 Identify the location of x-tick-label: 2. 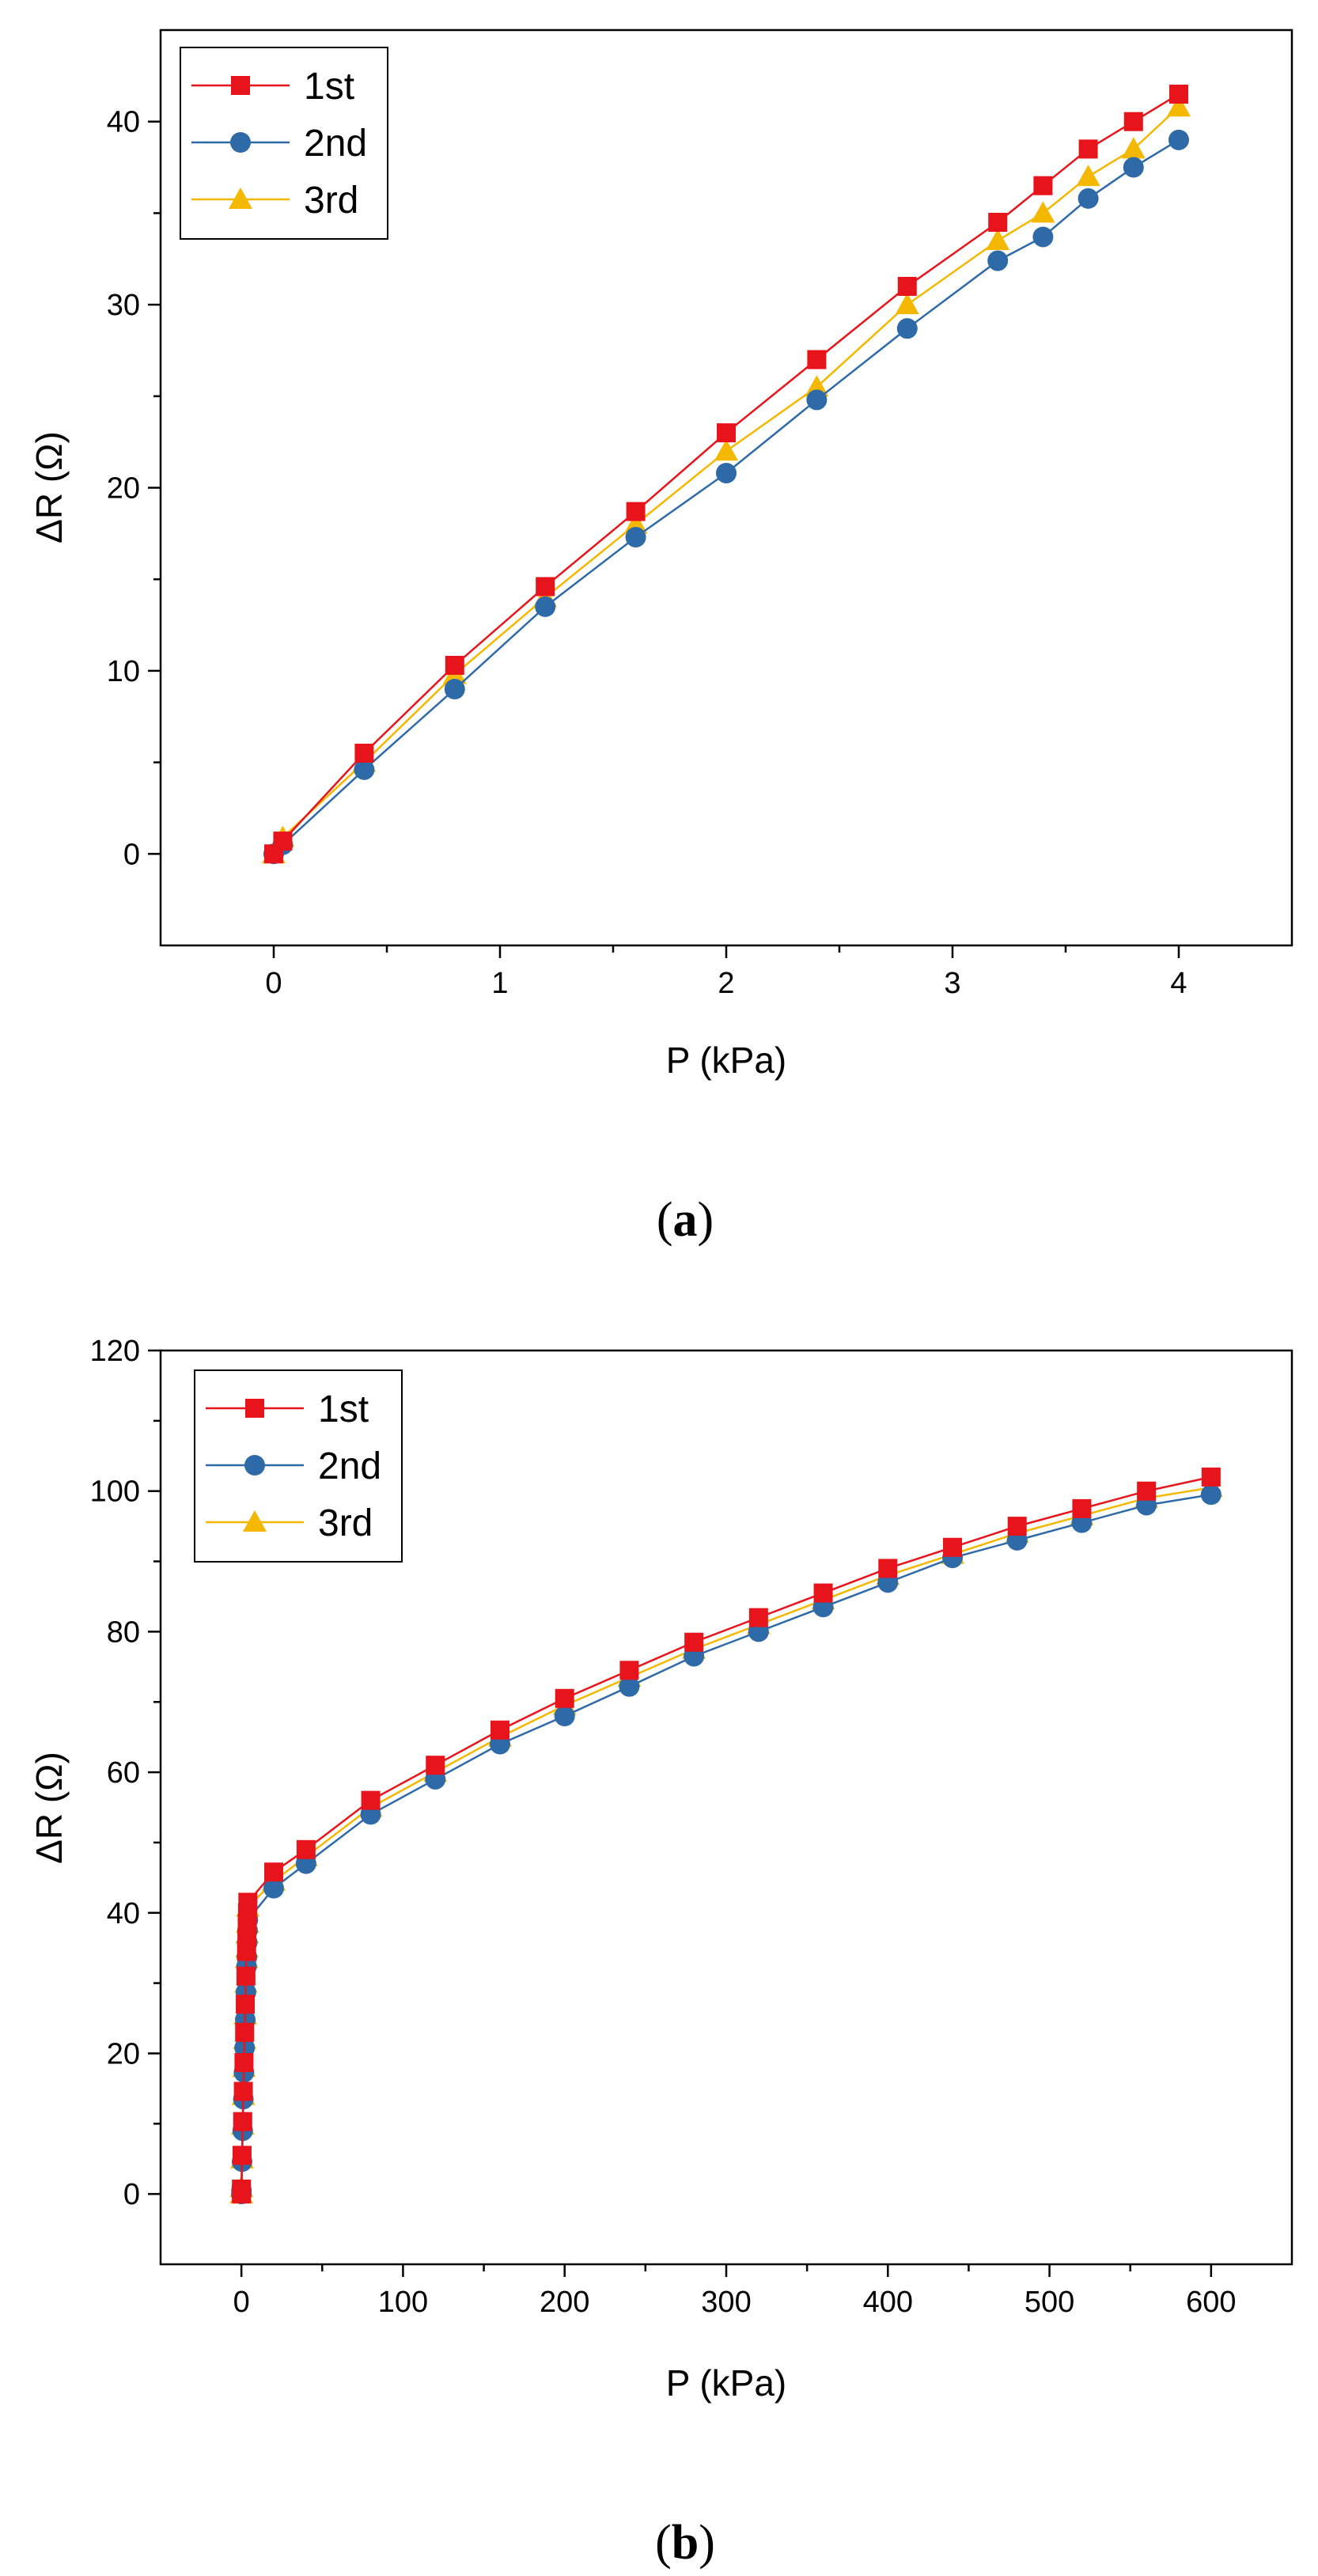
(726, 983).